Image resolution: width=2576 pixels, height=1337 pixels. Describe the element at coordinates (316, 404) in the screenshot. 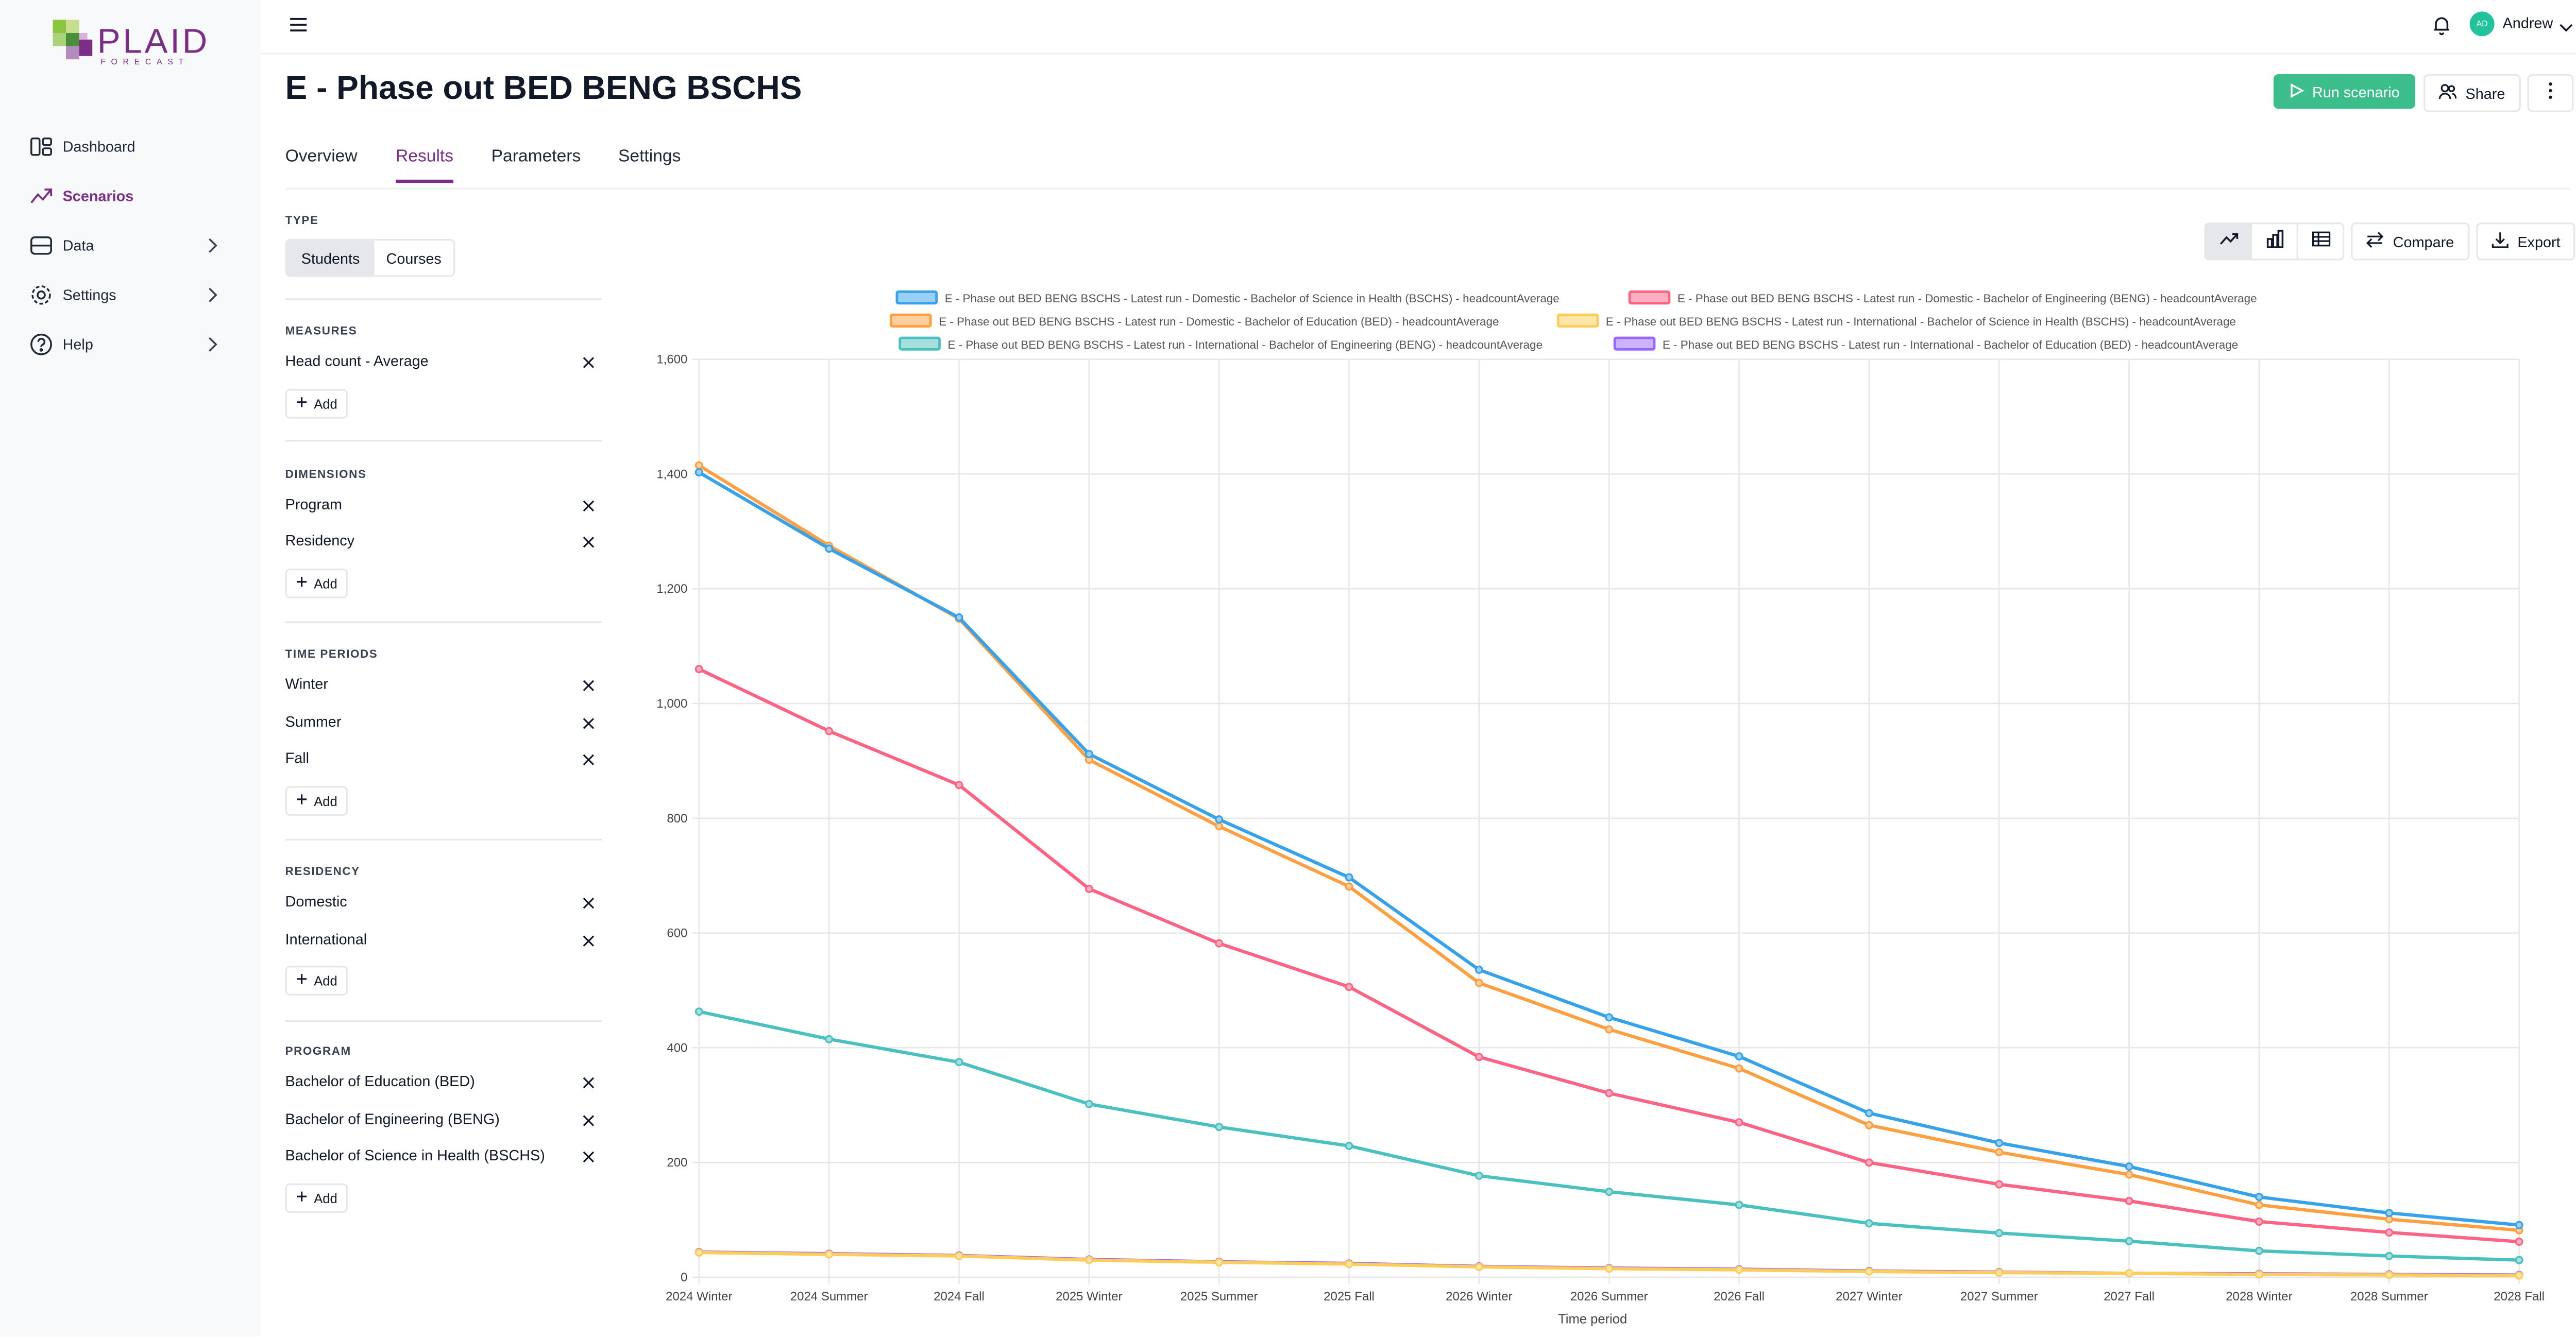

I see `add-measure-button: Add` at that location.